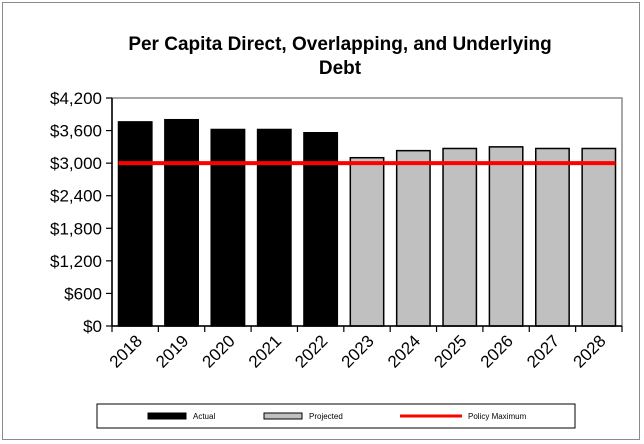  What do you see at coordinates (599, 237) in the screenshot?
I see `bar-projected-2028` at bounding box center [599, 237].